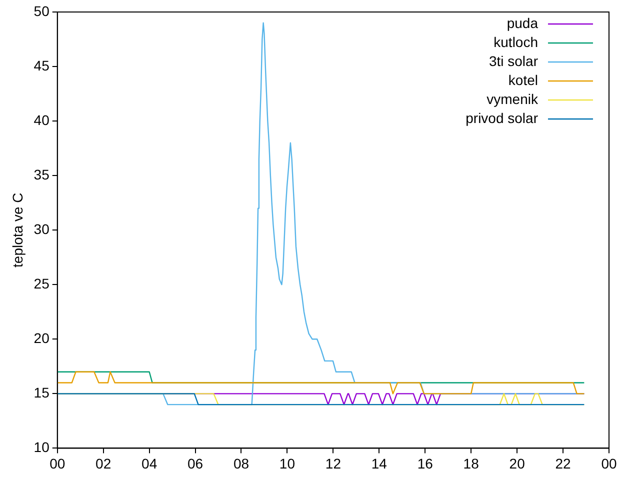 The width and height of the screenshot is (640, 480). What do you see at coordinates (287, 463) in the screenshot?
I see `x-tick-label: 10` at bounding box center [287, 463].